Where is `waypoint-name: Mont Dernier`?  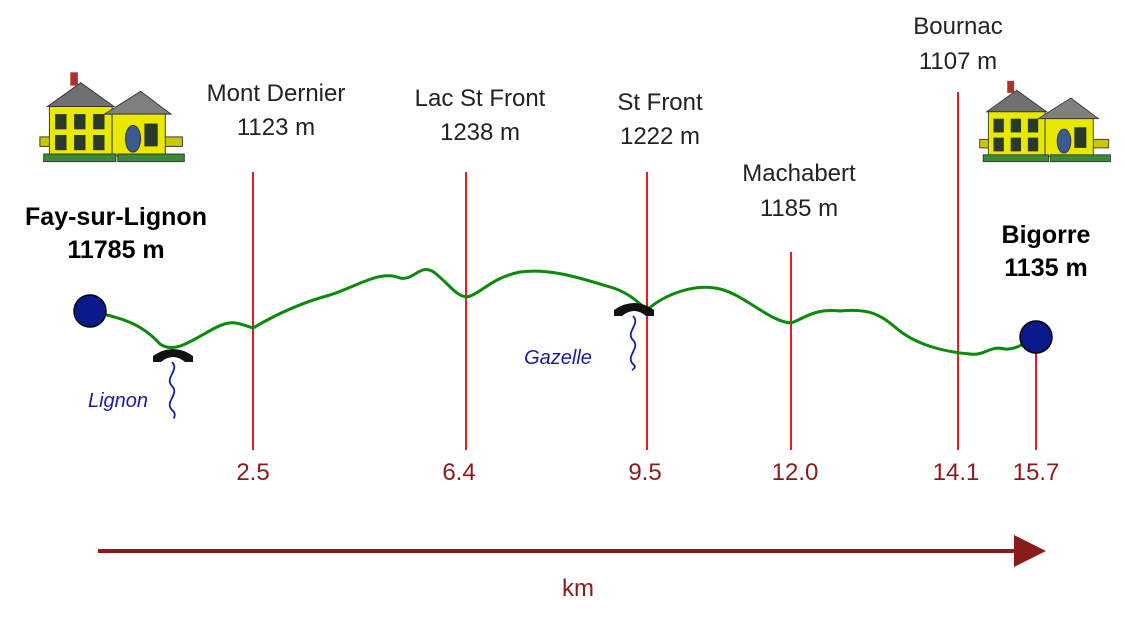 waypoint-name: Mont Dernier is located at coordinates (276, 93).